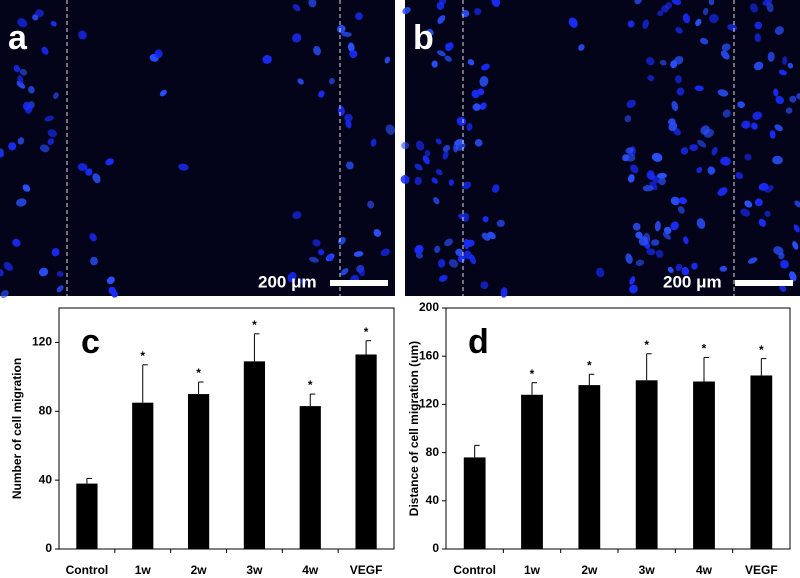 The image size is (800, 578). Describe the element at coordinates (18, 38) in the screenshot. I see `panel-label: a` at that location.